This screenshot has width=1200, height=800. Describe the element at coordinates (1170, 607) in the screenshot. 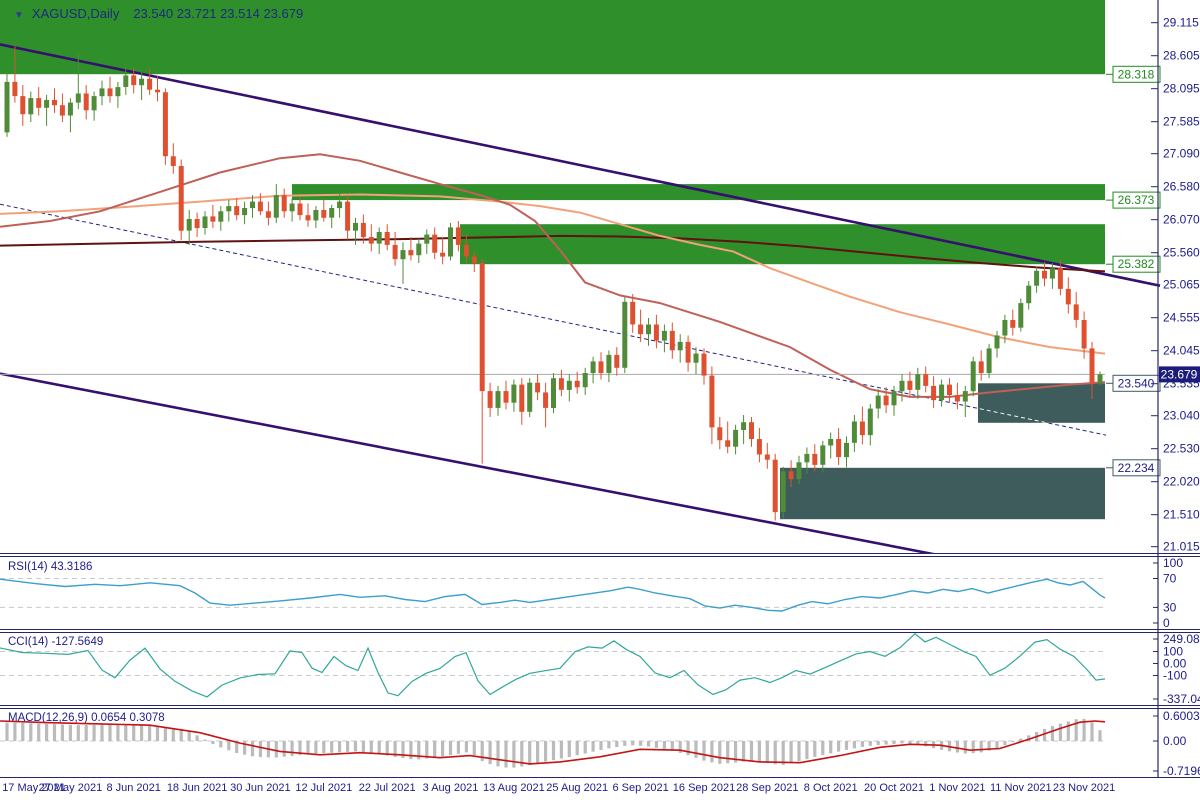

I see `indicator-tick-label: 30` at that location.